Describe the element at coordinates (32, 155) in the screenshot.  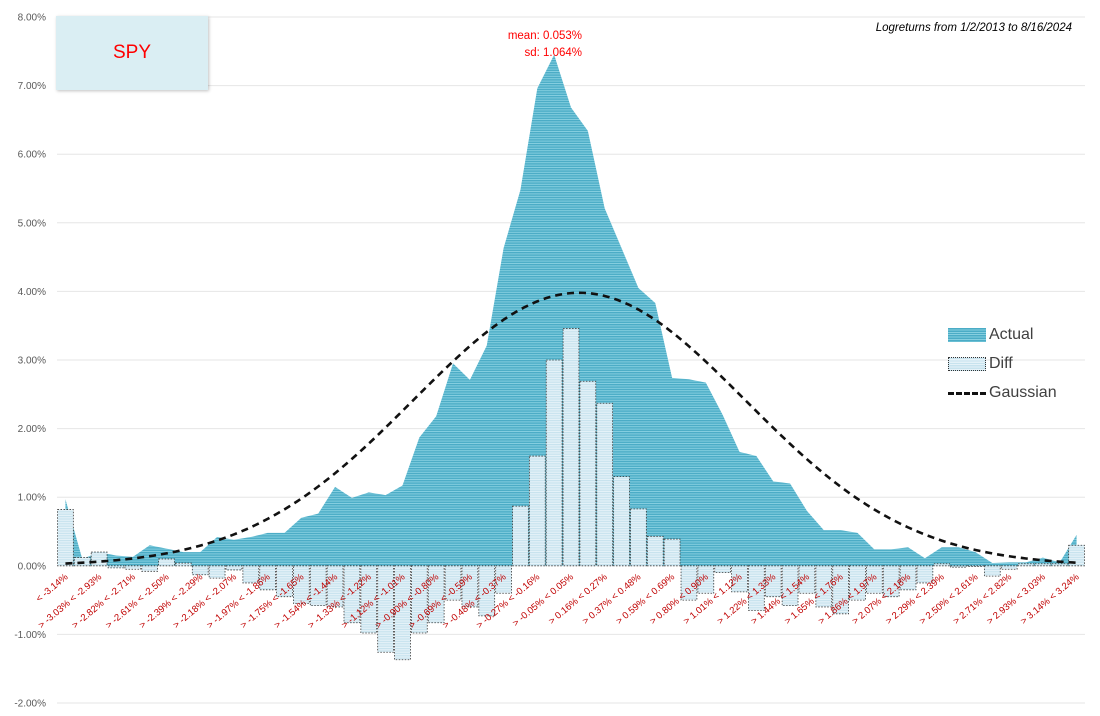
I see `y-tick-label: 6.00%` at that location.